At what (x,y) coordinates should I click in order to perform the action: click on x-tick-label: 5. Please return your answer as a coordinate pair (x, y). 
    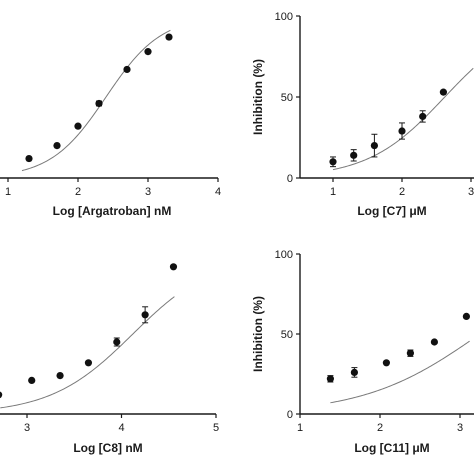
    Looking at the image, I should click on (216, 428).